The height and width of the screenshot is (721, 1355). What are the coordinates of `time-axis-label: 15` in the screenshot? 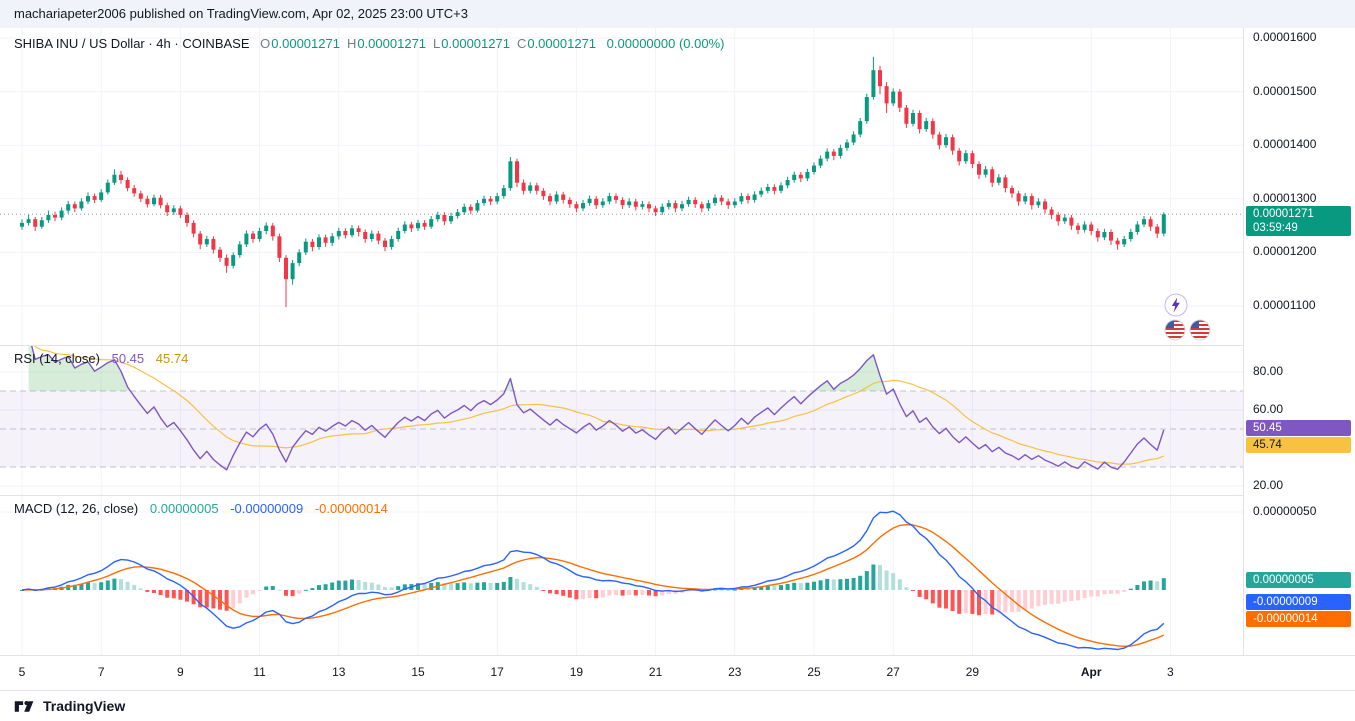 It's located at (418, 672).